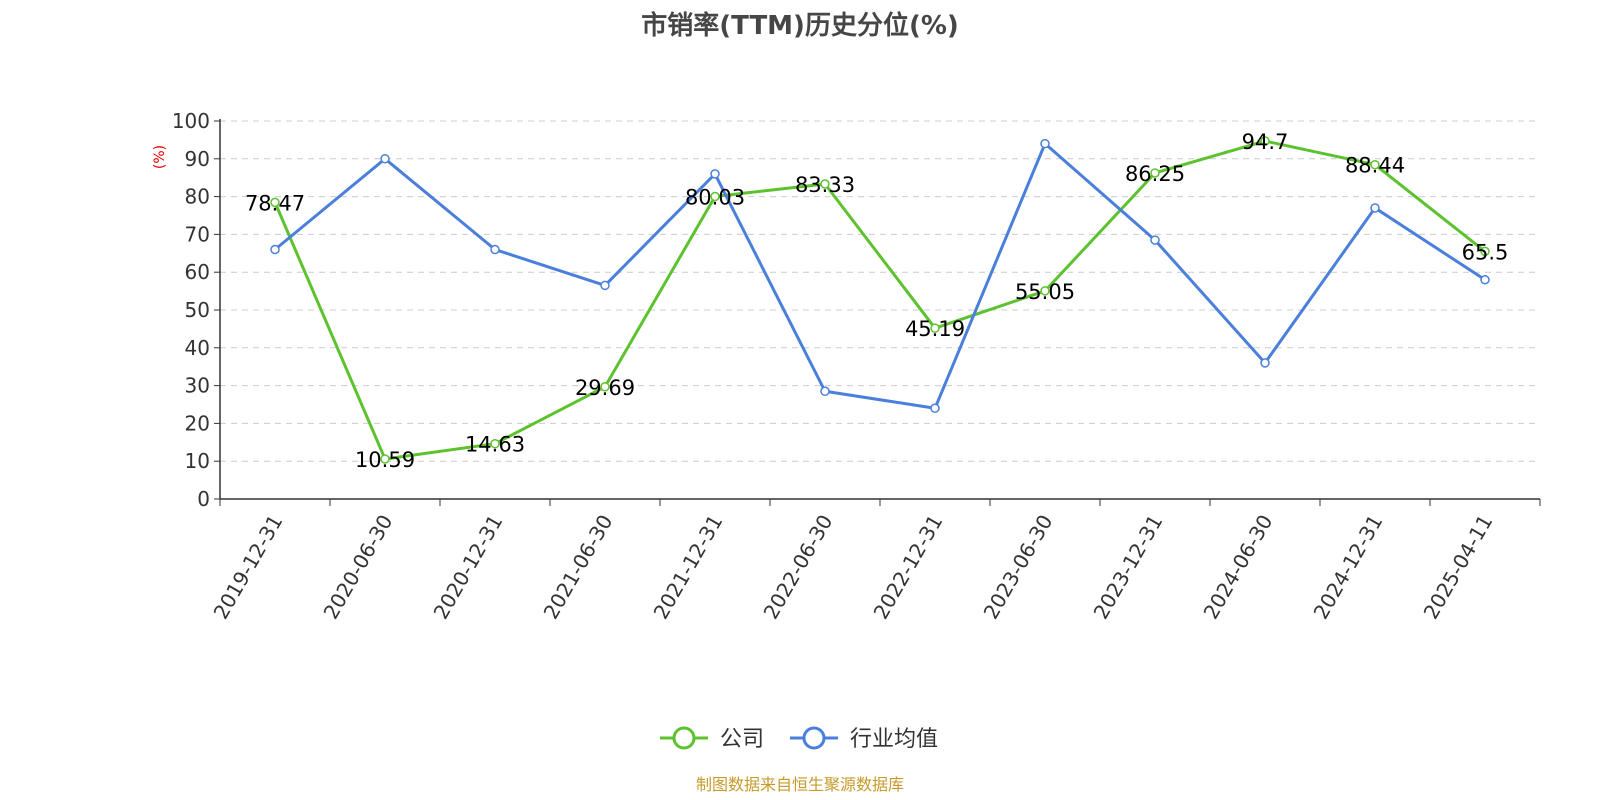  I want to click on y-tick-label: 70, so click(197, 234).